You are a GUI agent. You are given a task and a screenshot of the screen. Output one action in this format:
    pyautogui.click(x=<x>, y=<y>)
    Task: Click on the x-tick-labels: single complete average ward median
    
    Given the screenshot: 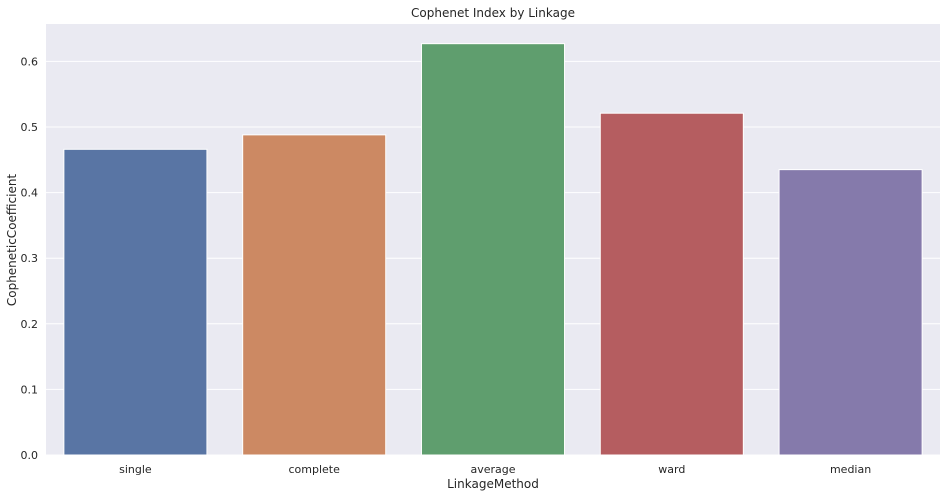 What is the action you would take?
    pyautogui.click(x=495, y=469)
    